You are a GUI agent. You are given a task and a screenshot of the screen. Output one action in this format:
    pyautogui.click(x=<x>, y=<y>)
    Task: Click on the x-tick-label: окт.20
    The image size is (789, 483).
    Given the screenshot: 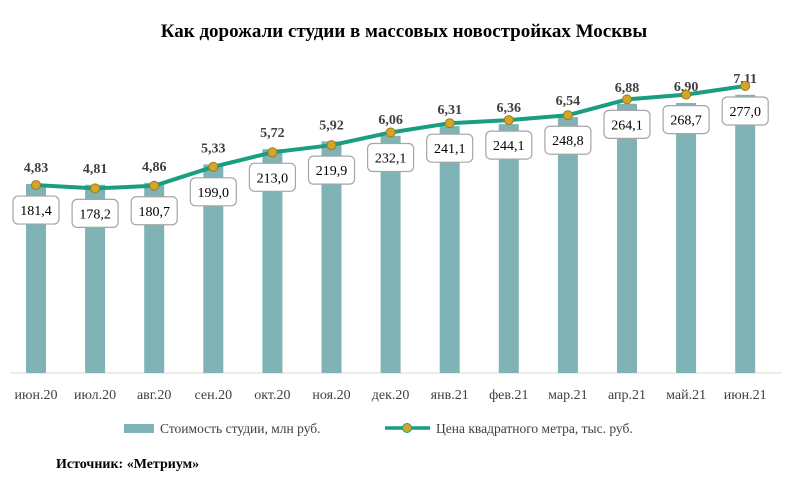 What is the action you would take?
    pyautogui.click(x=272, y=395)
    